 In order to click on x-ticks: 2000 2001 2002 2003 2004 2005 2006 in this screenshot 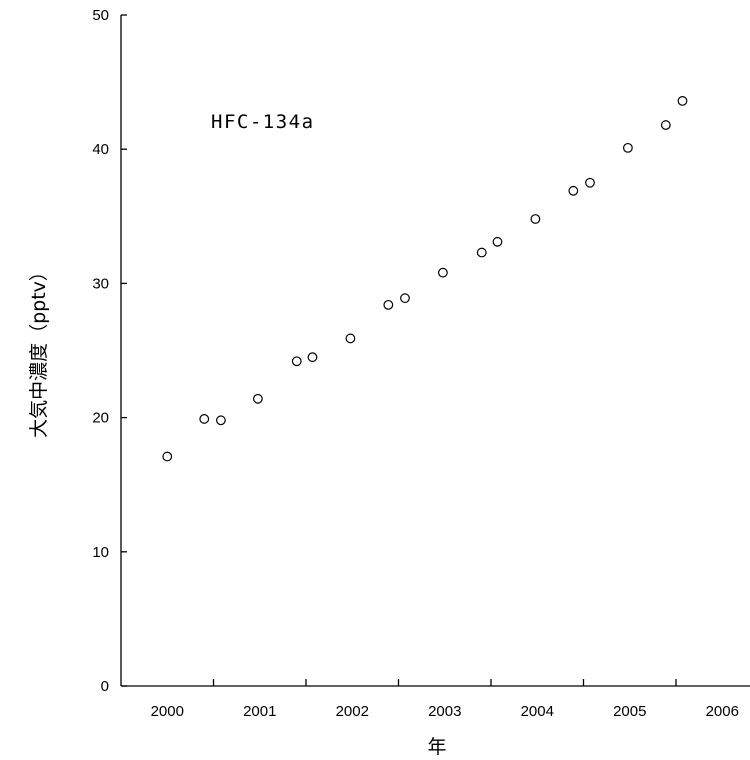, I will do `click(445, 699)`.